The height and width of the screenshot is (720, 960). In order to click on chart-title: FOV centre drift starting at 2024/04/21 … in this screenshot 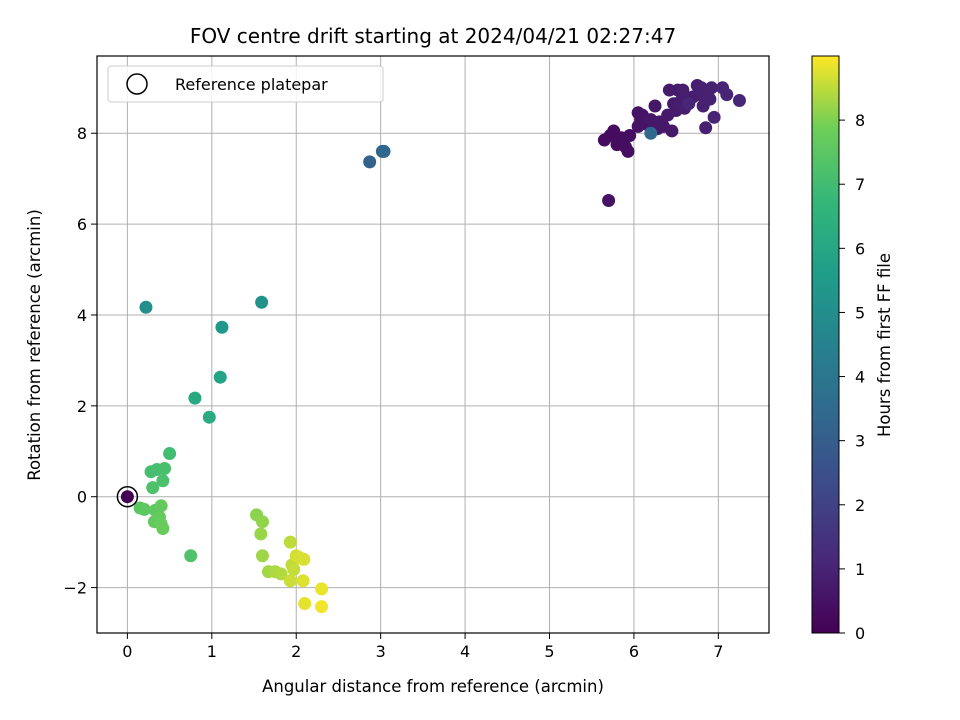, I will do `click(433, 36)`.